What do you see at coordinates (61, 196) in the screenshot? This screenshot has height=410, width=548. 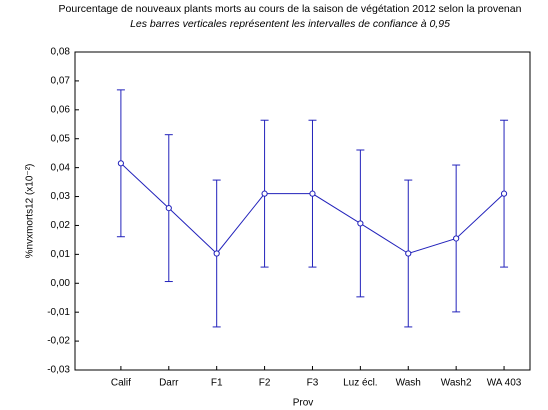 I see `y-tick-label: 0,03` at bounding box center [61, 196].